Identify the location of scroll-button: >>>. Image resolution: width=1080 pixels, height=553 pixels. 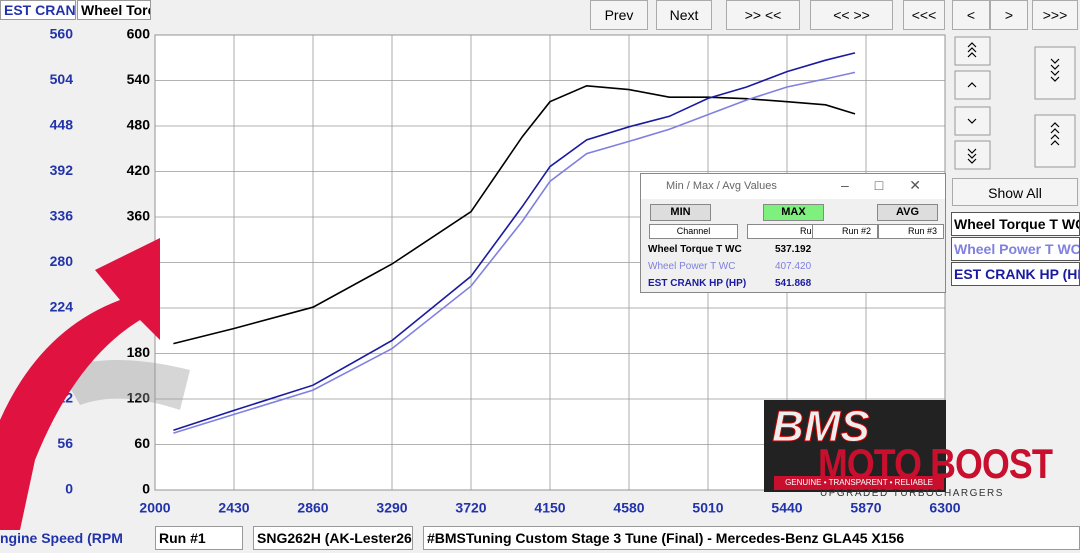
(1055, 15).